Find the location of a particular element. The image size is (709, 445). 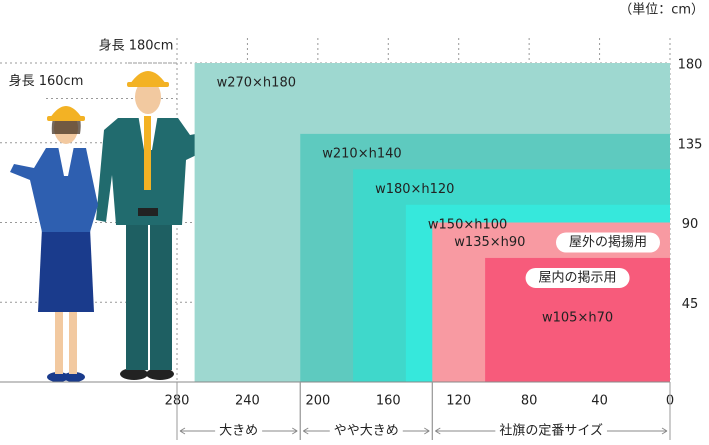

x-tick-label: 160 is located at coordinates (388, 401).